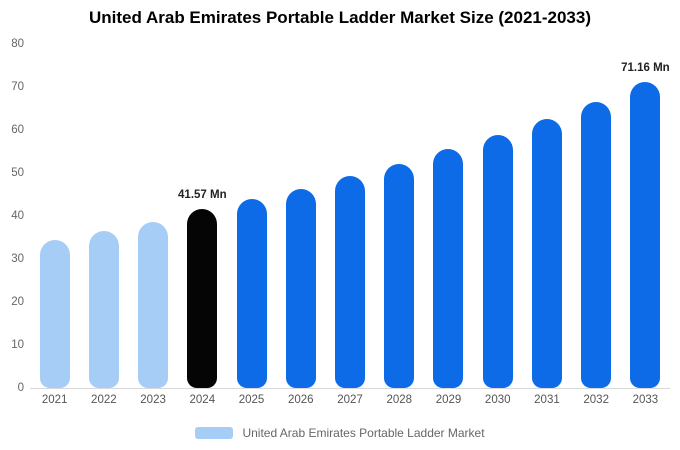  What do you see at coordinates (645, 68) in the screenshot?
I see `value-label: 71.16 Mn` at bounding box center [645, 68].